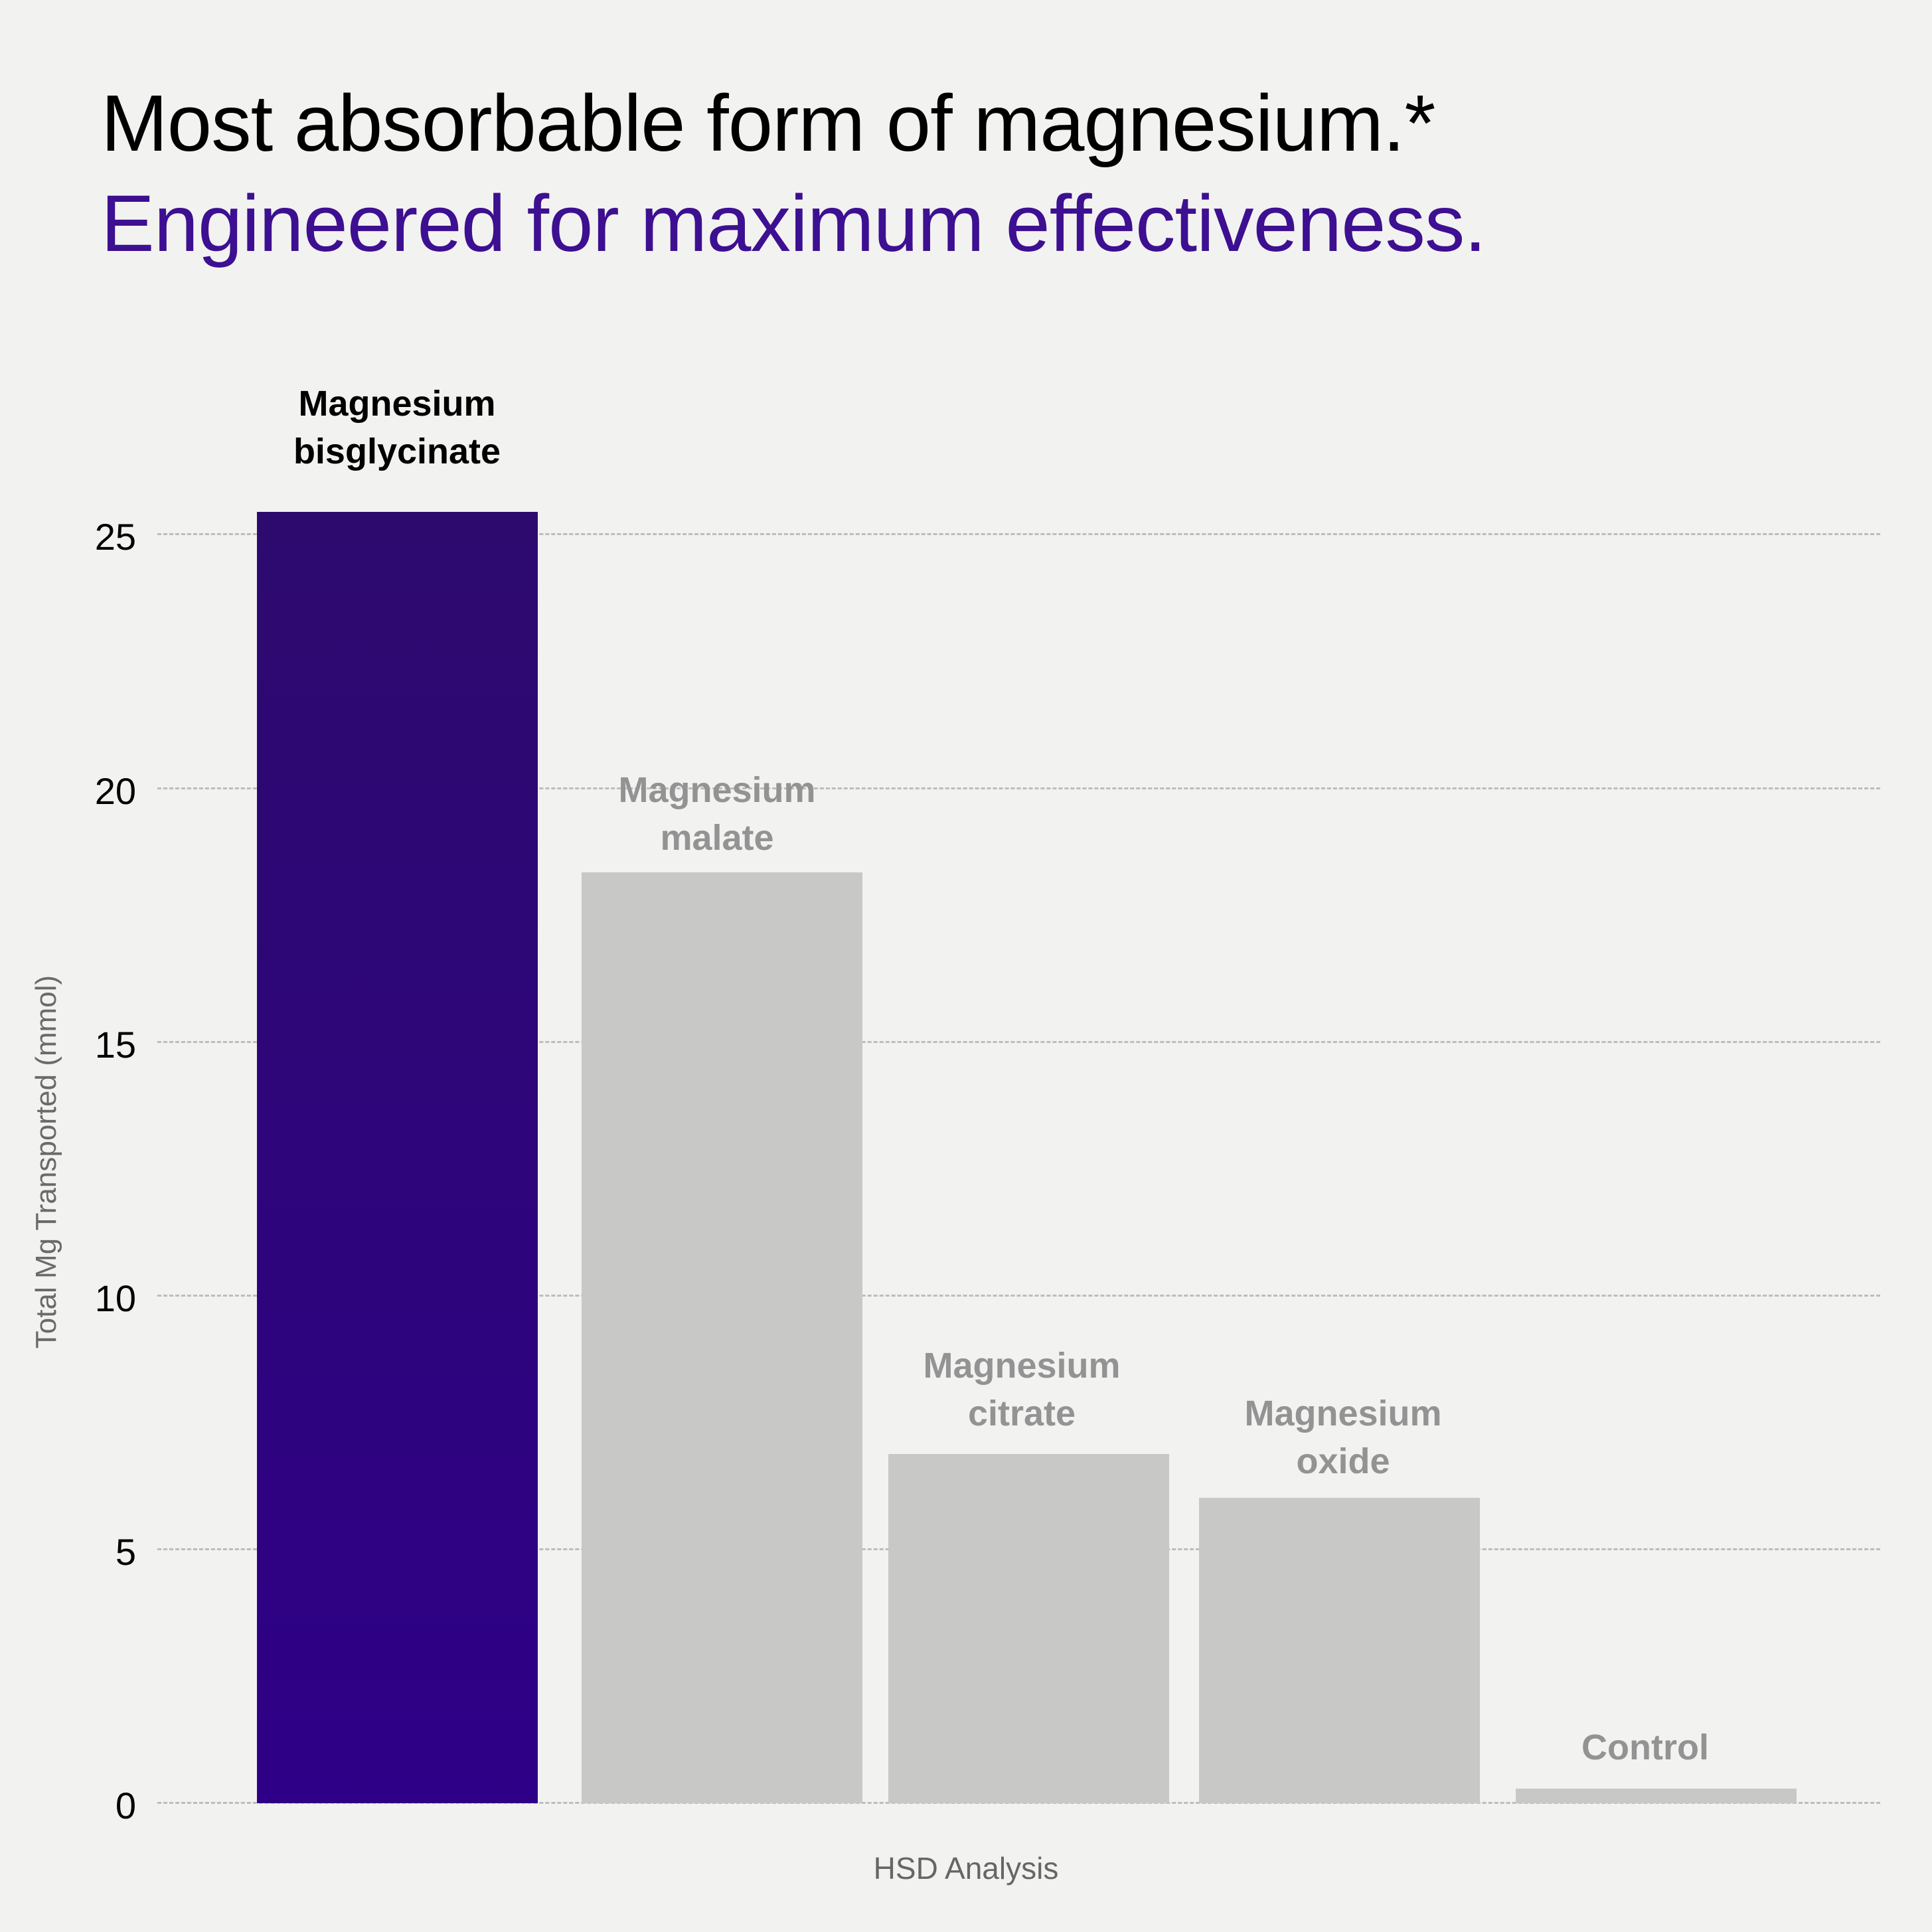  What do you see at coordinates (125, 1805) in the screenshot?
I see `y-tick-0: 0` at bounding box center [125, 1805].